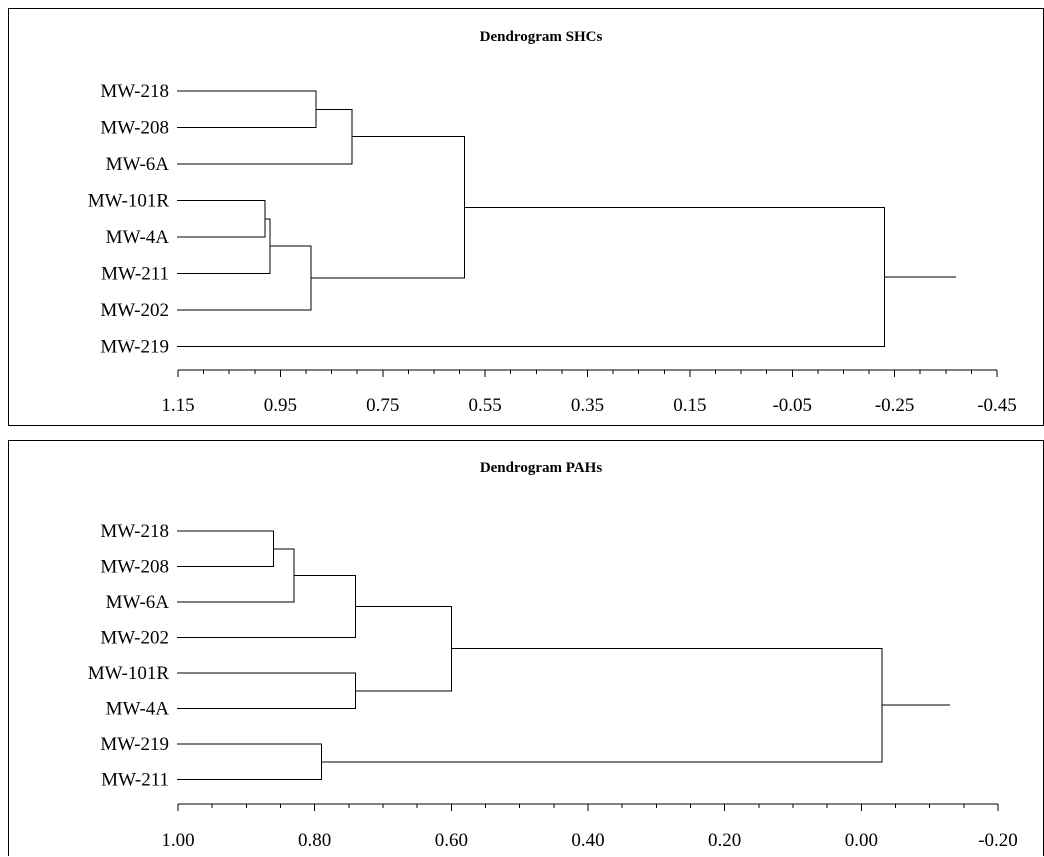 Image resolution: width=1044 pixels, height=857 pixels. Describe the element at coordinates (587, 405) in the screenshot. I see `x-tick-label: 0.35` at that location.